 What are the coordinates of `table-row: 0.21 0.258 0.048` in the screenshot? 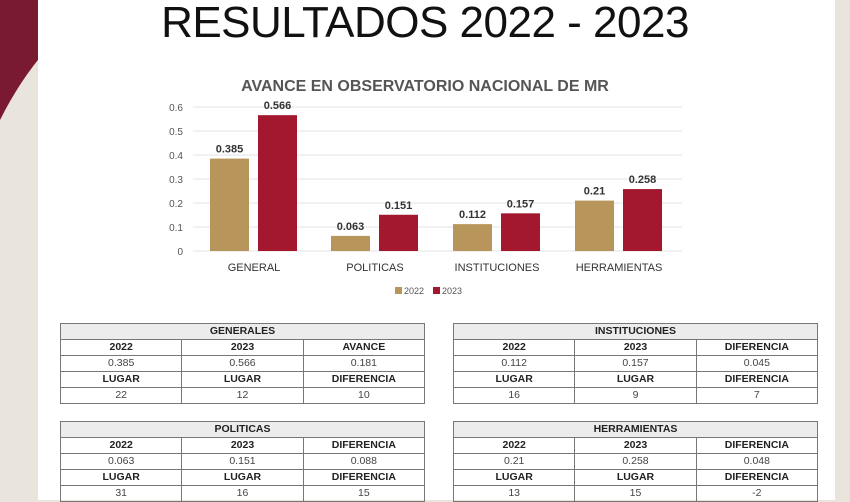 It's located at (635, 461).